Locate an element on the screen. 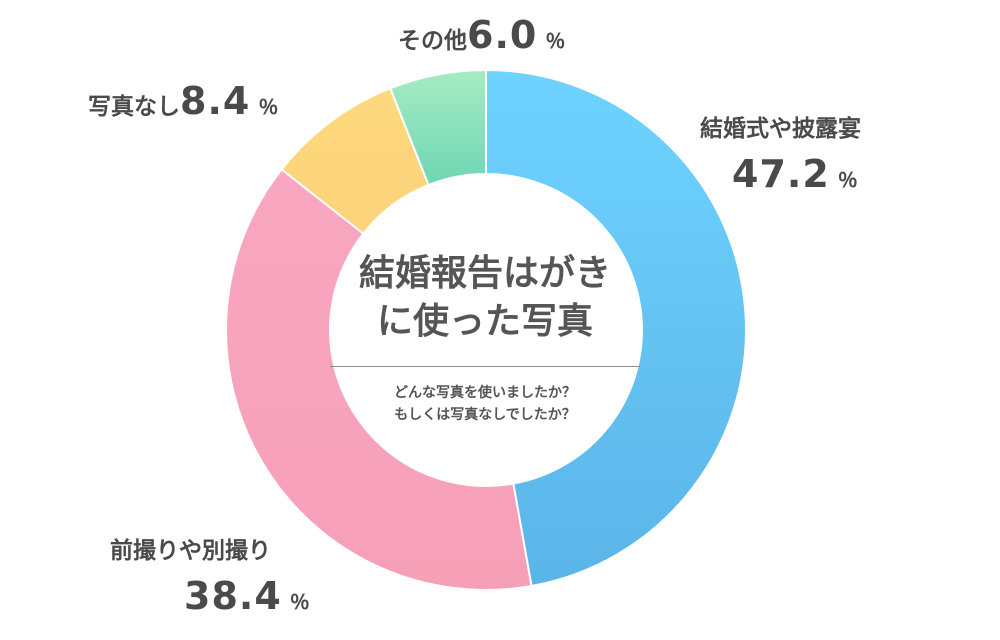  chart-title-line-1: 結婚報告はがき is located at coordinates (484, 273).